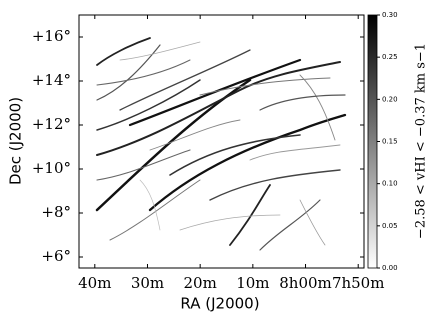  What do you see at coordinates (56, 256) in the screenshot?
I see `y-tick-label: +6°` at bounding box center [56, 256].